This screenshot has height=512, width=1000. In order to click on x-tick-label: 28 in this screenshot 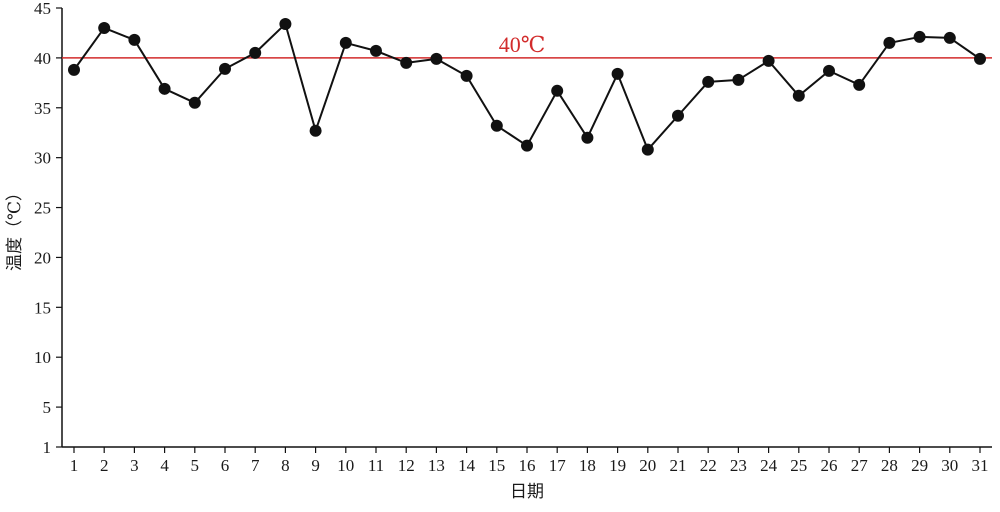, I will do `click(889, 465)`.